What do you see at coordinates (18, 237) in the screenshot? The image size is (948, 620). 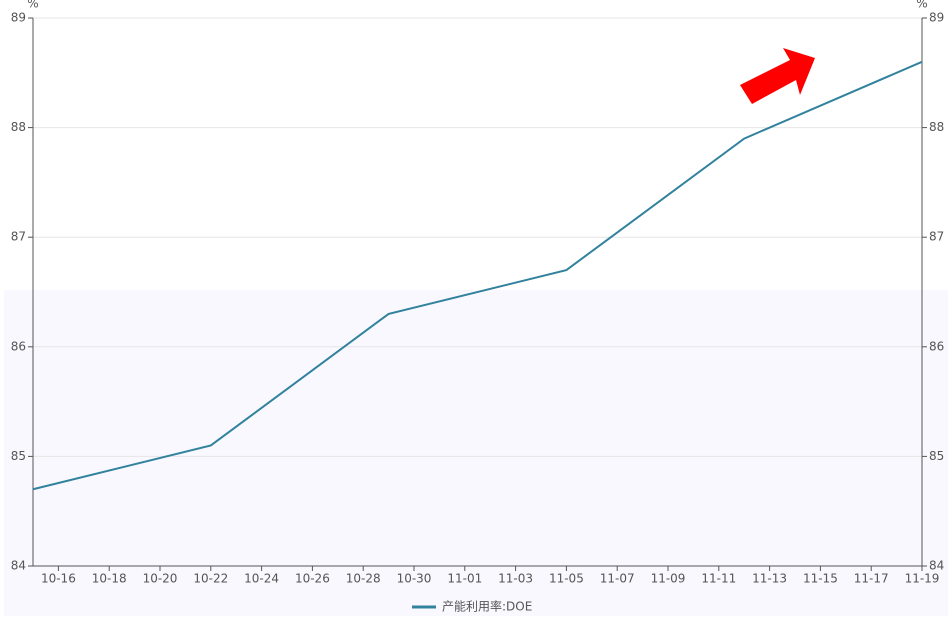 I see `y-tick-label: 87` at bounding box center [18, 237].